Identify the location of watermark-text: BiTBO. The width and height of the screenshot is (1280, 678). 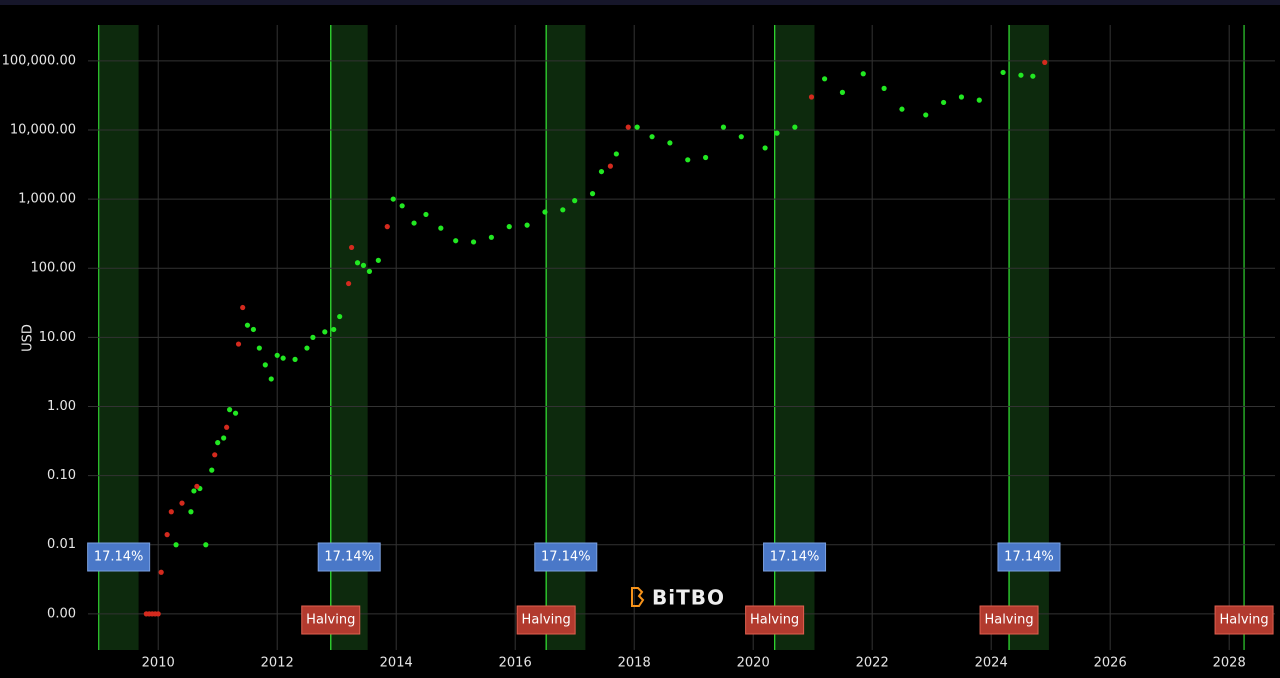
(688, 598).